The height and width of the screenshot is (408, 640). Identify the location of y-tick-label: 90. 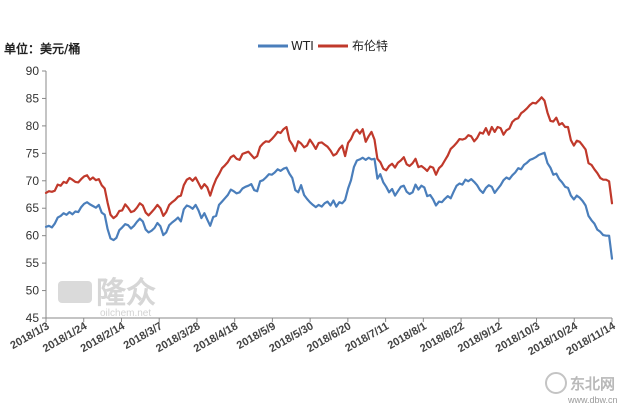
(33, 71).